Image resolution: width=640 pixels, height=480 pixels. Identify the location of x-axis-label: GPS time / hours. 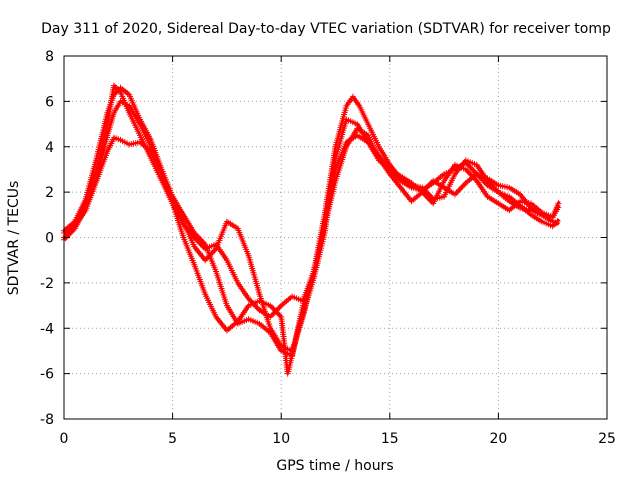
(334, 466).